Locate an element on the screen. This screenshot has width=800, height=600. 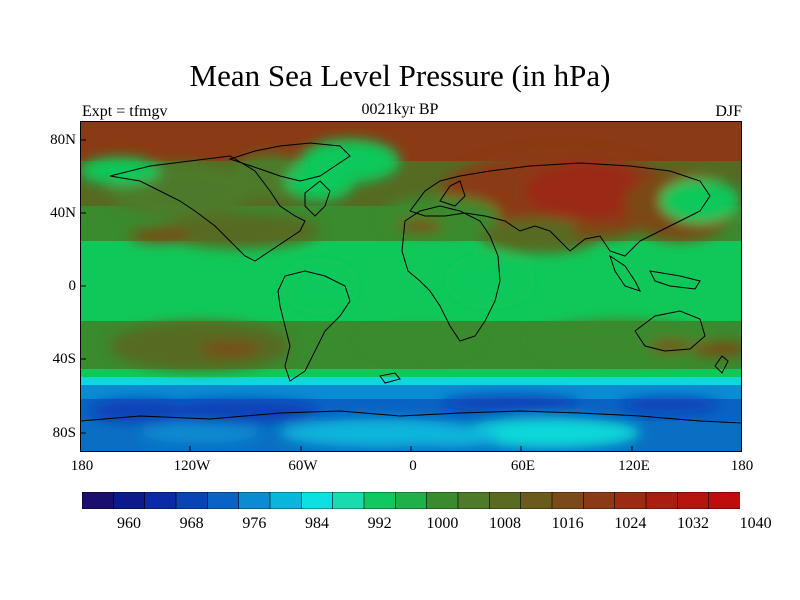
x-tick-60w: 60W is located at coordinates (303, 466).